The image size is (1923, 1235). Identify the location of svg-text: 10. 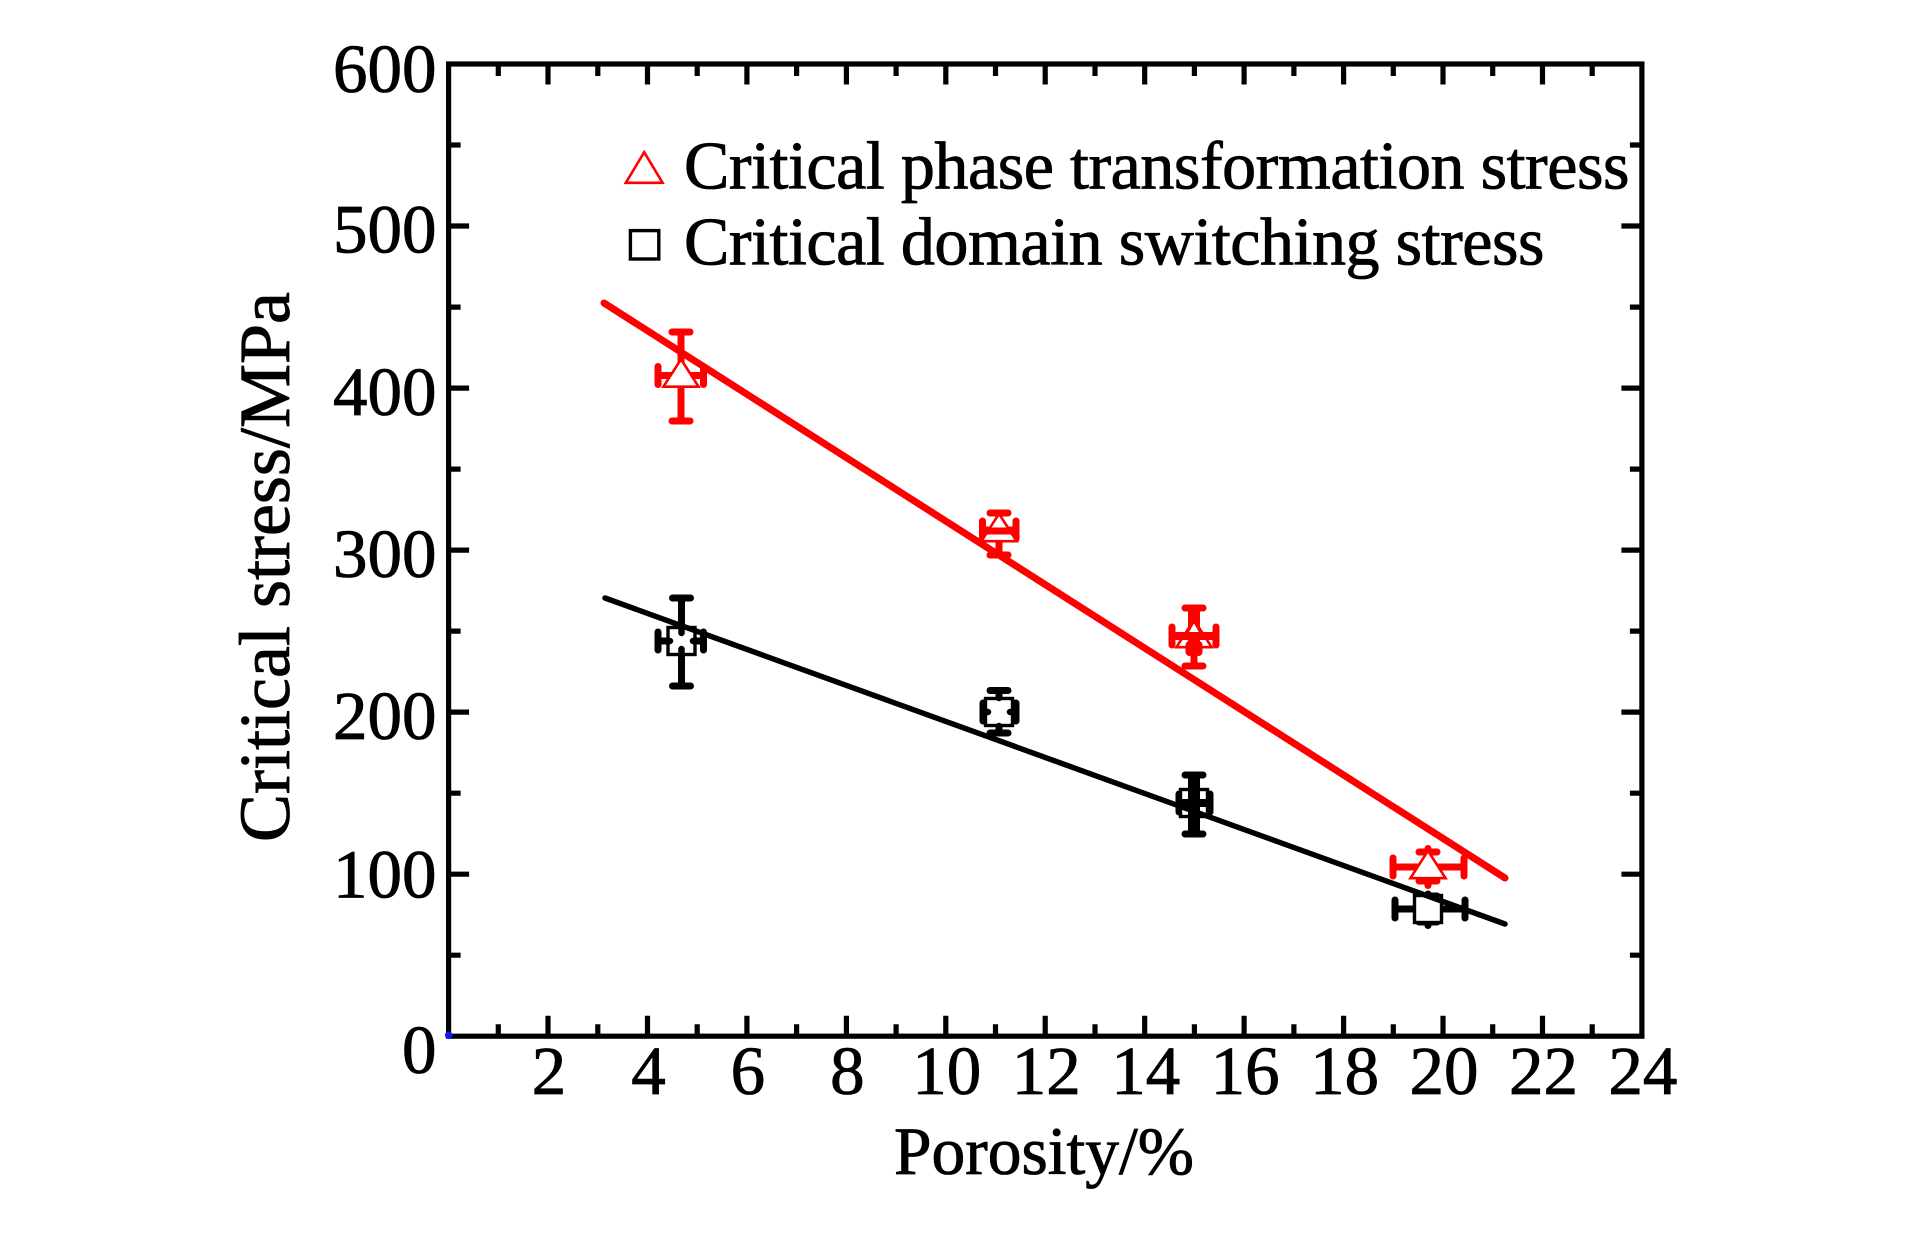
(946, 1071).